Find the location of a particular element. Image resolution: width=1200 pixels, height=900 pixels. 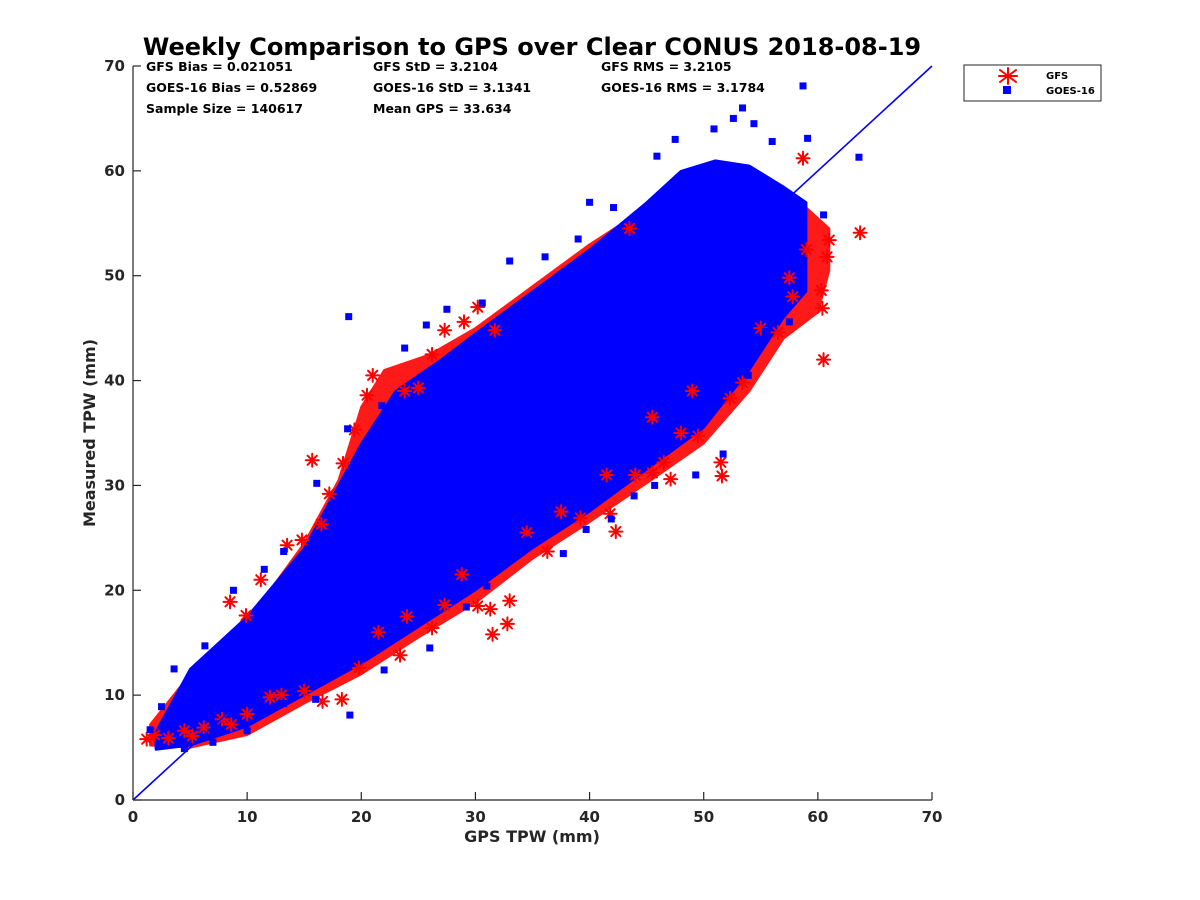

legend-box is located at coordinates (1032, 83).